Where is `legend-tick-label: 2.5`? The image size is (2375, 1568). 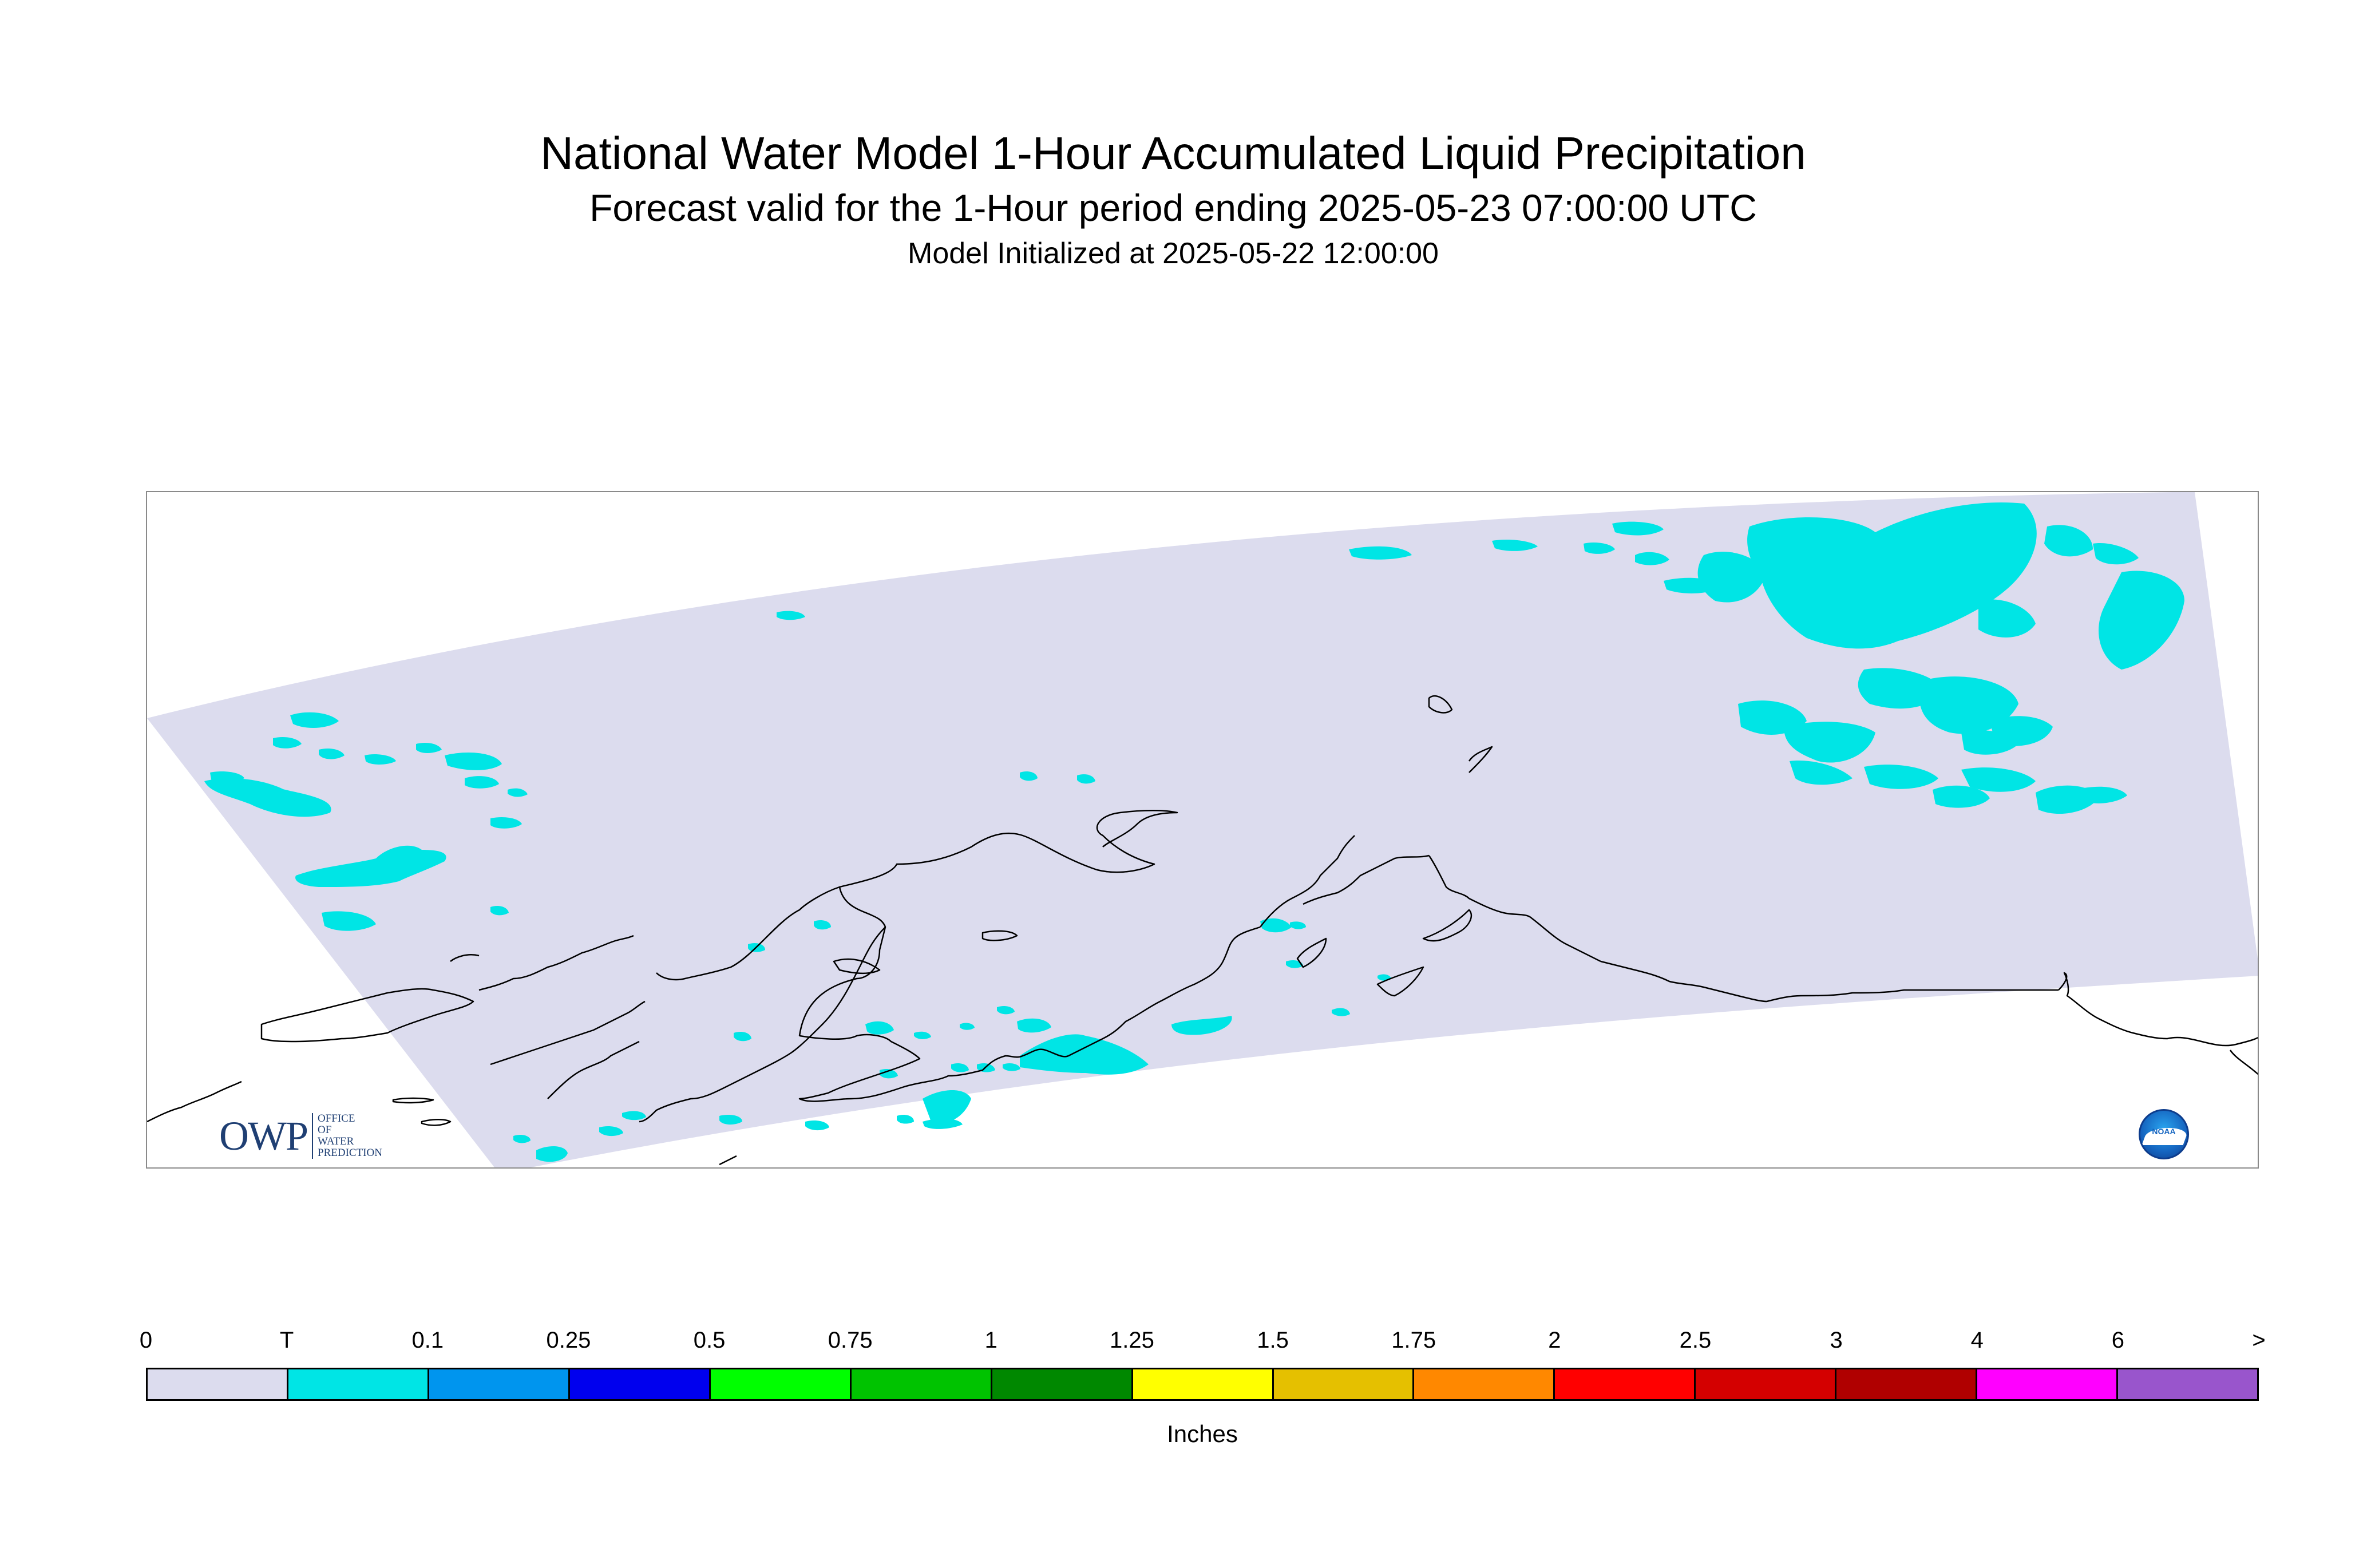 legend-tick-label: 2.5 is located at coordinates (1696, 1340).